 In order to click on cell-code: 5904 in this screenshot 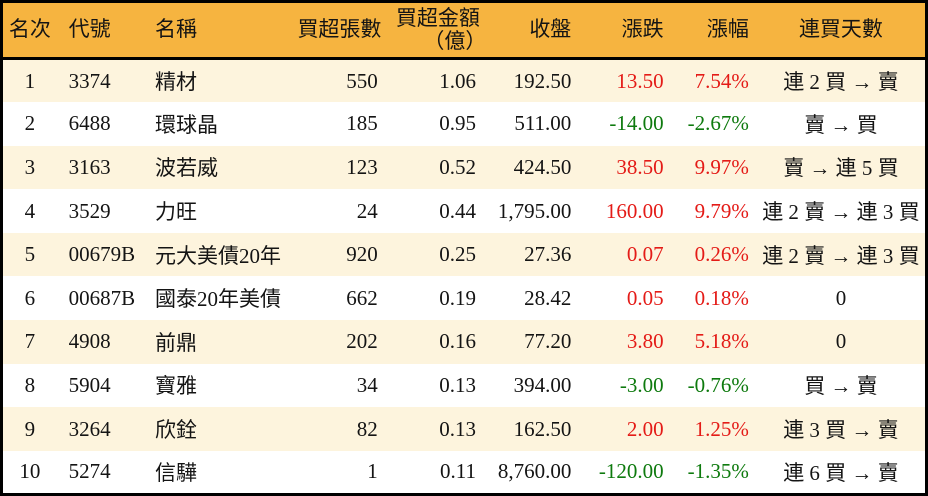, I will do `click(89, 384)`.